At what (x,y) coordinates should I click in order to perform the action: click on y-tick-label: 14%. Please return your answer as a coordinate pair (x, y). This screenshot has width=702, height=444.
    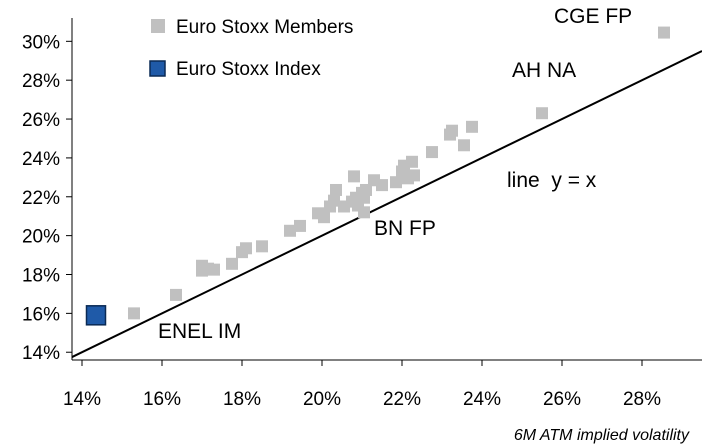
    Looking at the image, I should click on (41, 353).